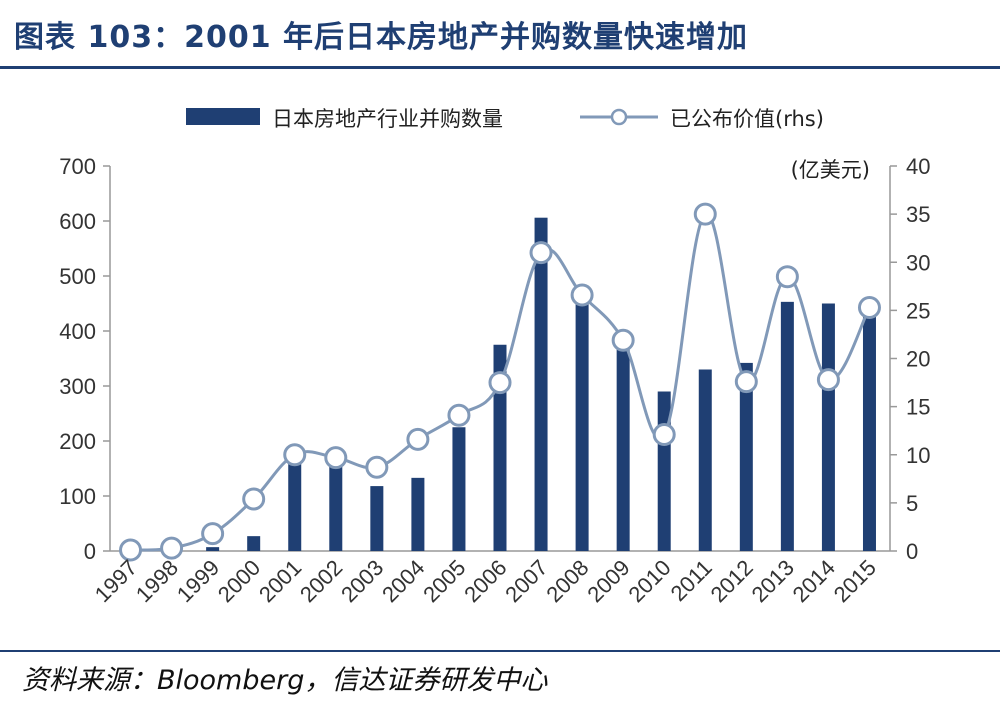 Image resolution: width=1000 pixels, height=708 pixels. Describe the element at coordinates (77, 221) in the screenshot. I see `left-tick-label: 600` at that location.